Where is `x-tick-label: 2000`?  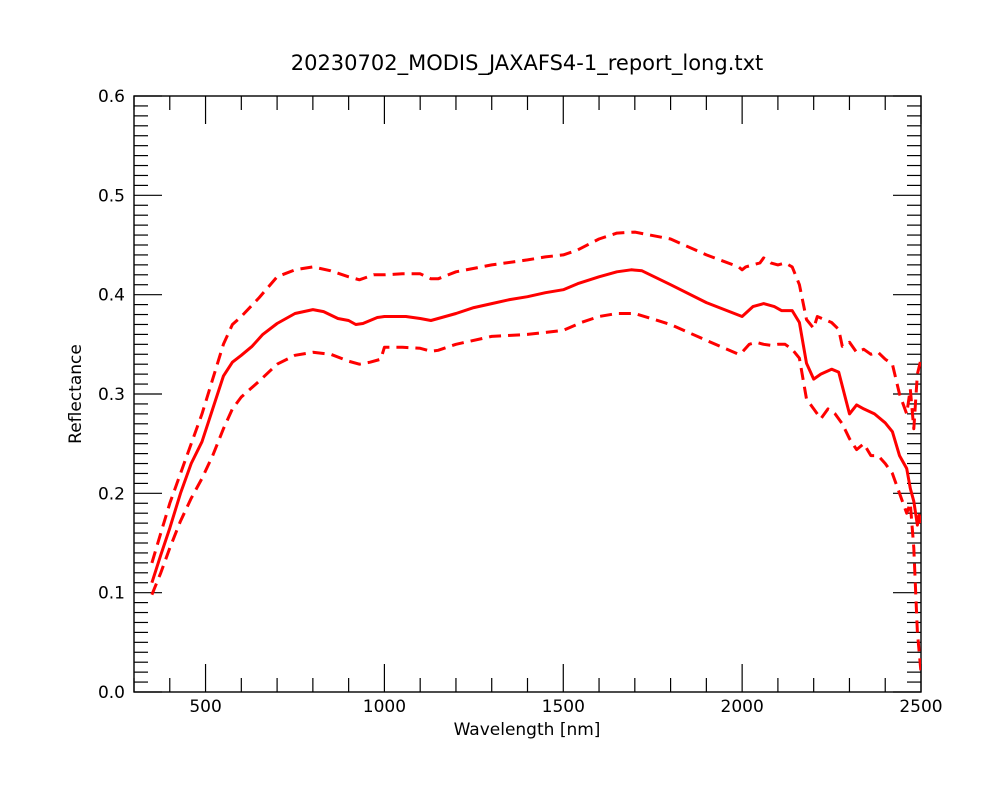 x-tick-label: 2000 is located at coordinates (742, 707).